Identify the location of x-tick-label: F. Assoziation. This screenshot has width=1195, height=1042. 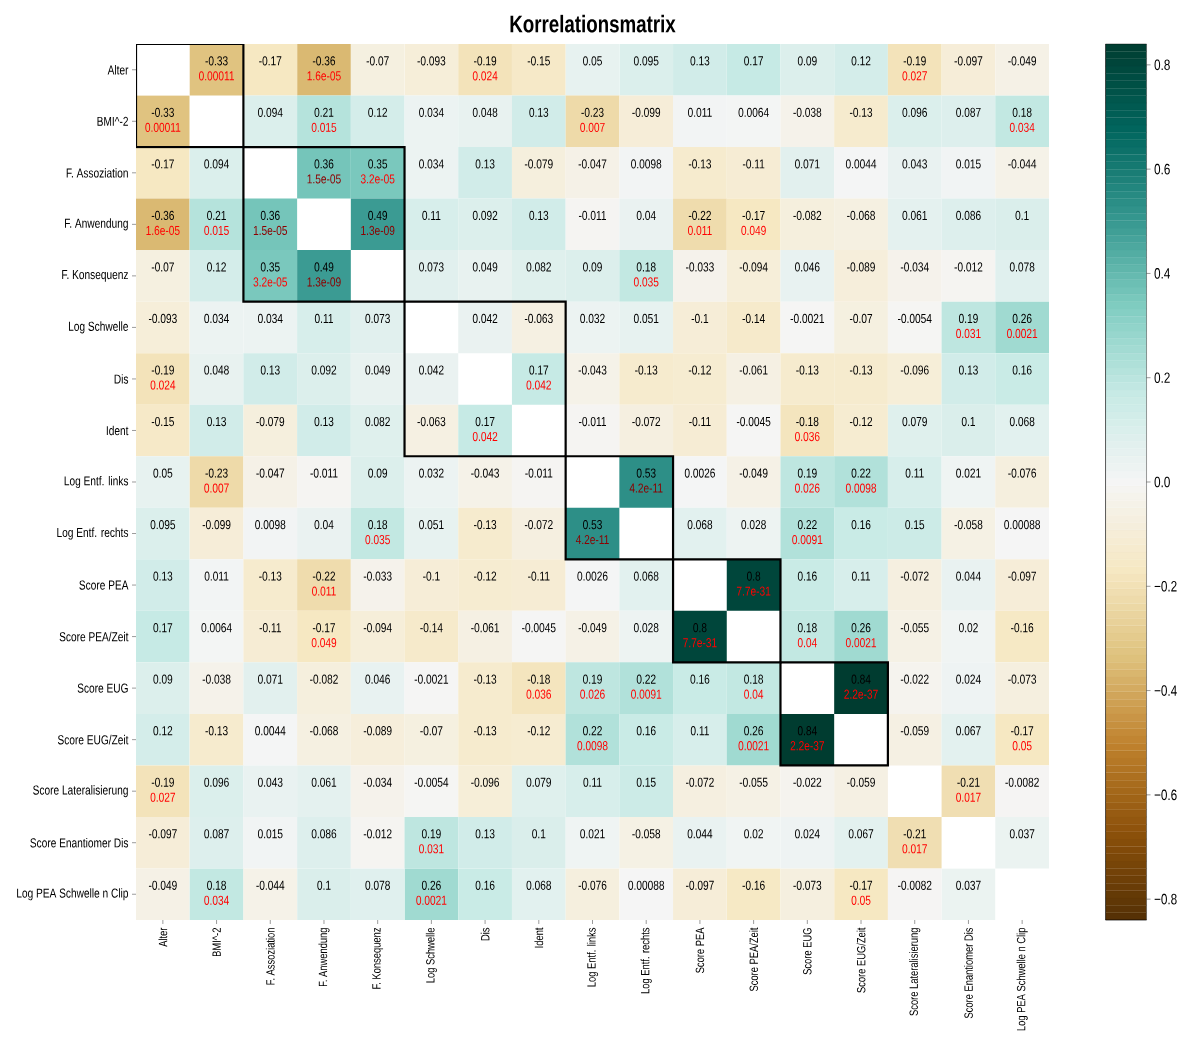
(270, 956).